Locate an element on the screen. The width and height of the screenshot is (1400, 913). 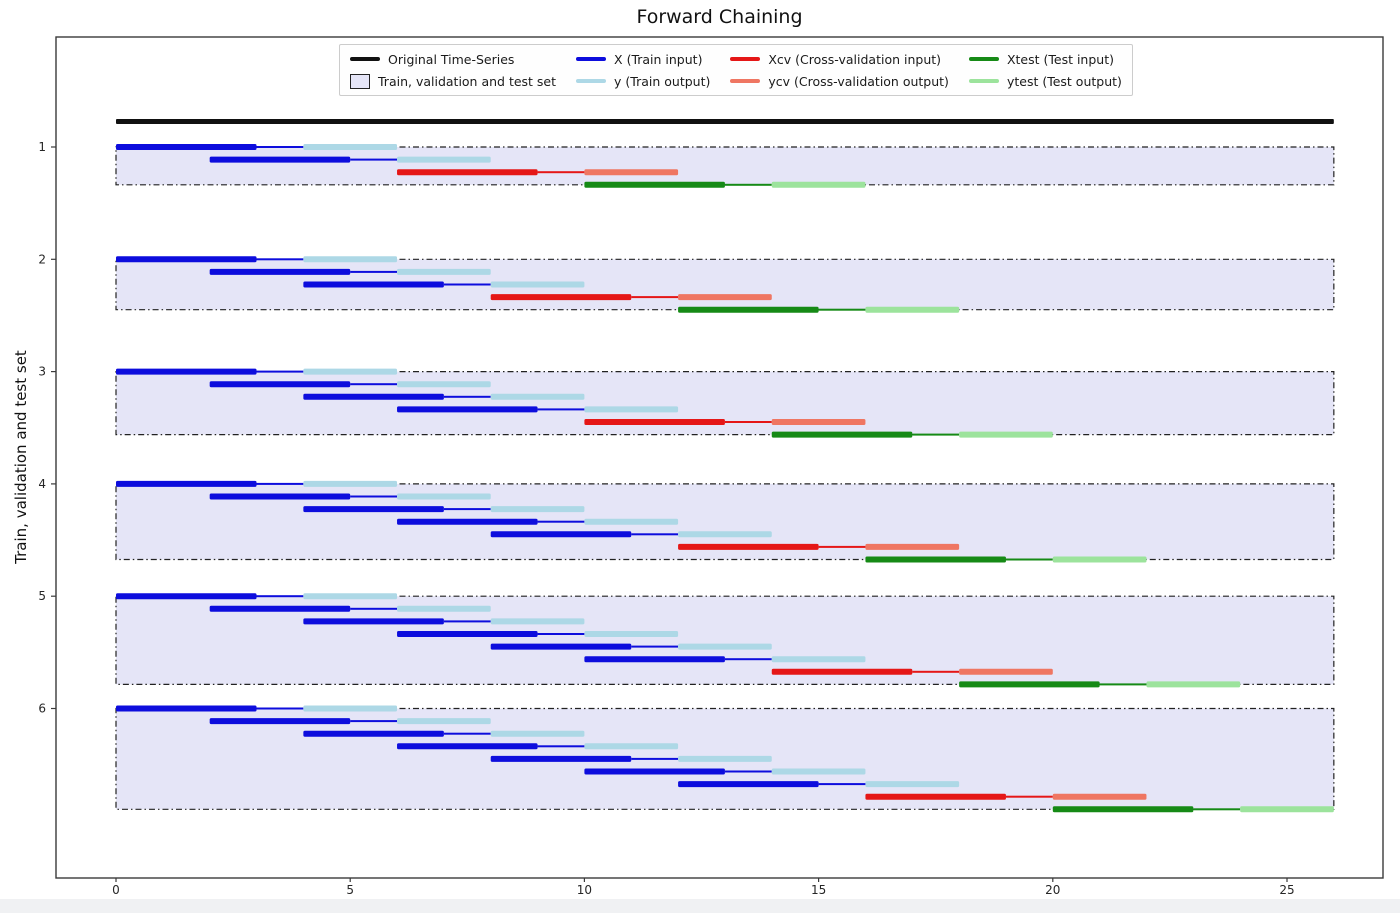
legend-label: y (Train output) is located at coordinates (662, 81).